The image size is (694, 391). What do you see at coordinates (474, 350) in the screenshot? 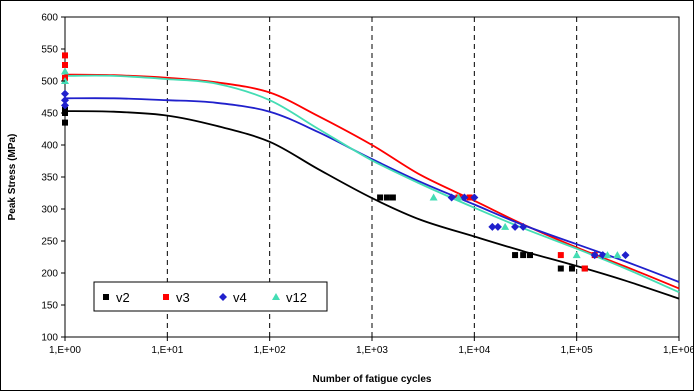
I see `x-tick-label: 1,E+04` at bounding box center [474, 350].